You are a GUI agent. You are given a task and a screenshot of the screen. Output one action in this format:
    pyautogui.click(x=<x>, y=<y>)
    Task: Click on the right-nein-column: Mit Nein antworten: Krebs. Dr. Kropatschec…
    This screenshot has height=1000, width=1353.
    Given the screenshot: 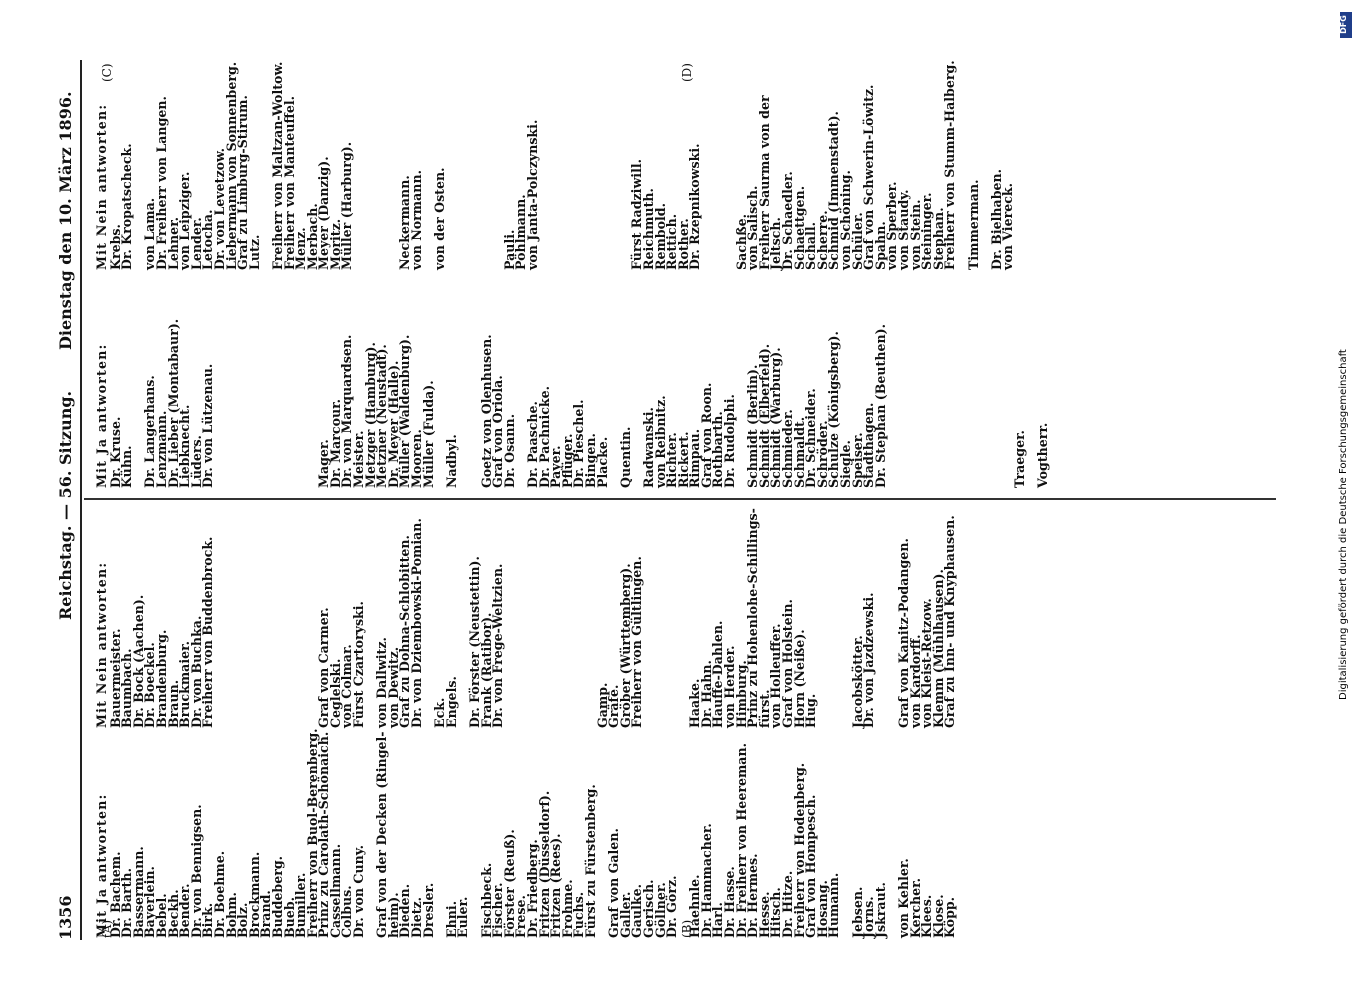 What is the action you would take?
    pyautogui.click(x=555, y=165)
    